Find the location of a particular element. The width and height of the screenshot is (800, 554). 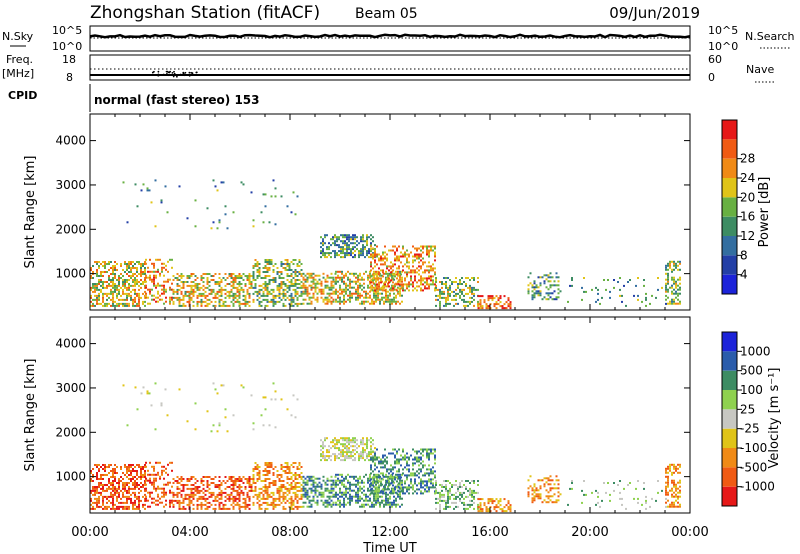

nave-tick-high: 60 is located at coordinates (715, 59).